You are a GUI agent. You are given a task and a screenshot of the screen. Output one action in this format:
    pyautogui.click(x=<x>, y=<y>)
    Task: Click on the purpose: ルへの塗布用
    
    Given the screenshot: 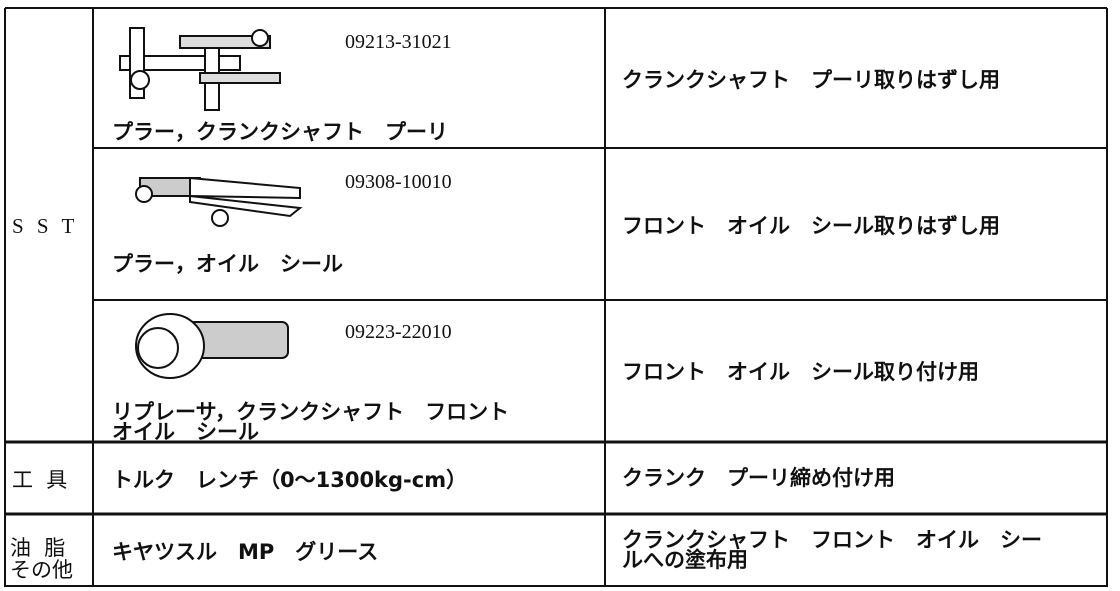 What is the action you would take?
    pyautogui.click(x=685, y=560)
    